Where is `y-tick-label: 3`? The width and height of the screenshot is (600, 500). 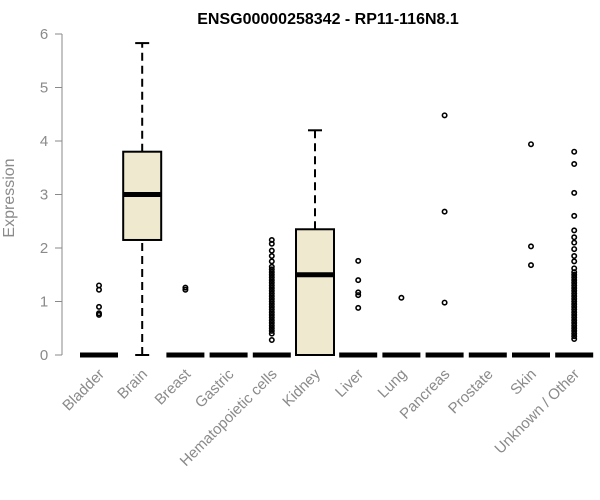
y-tick-label: 3 is located at coordinates (44, 195).